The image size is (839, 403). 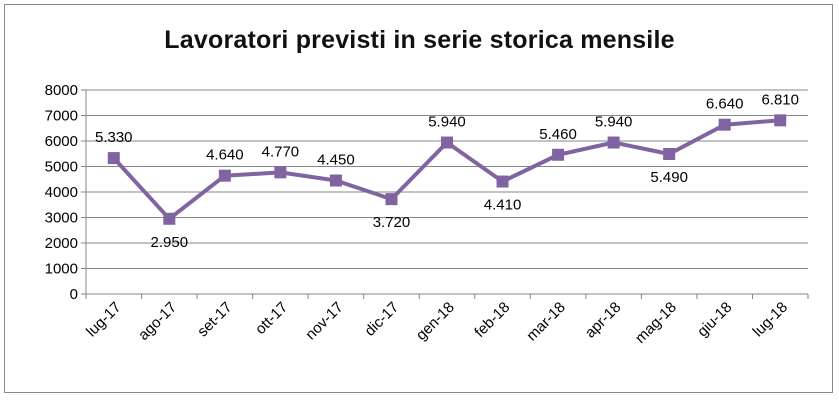 What do you see at coordinates (603, 320) in the screenshot?
I see `x-tick-label: apr-18` at bounding box center [603, 320].